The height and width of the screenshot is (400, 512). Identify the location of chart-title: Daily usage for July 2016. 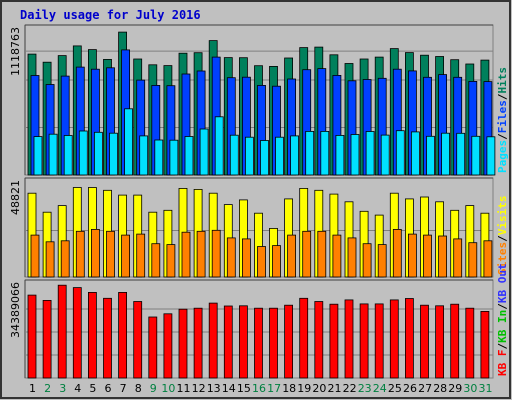
(110, 15).